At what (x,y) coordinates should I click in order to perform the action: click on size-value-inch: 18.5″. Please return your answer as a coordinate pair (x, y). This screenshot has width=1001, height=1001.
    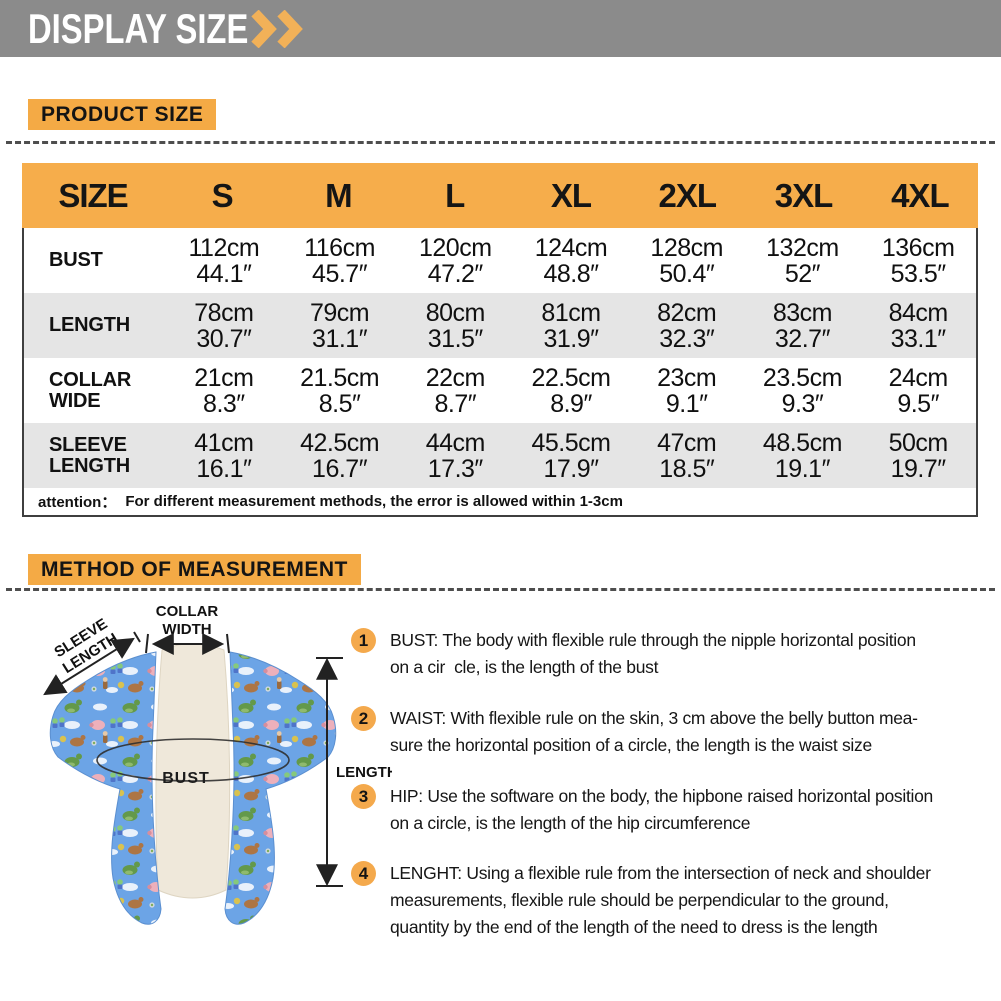
    Looking at the image, I should click on (687, 468).